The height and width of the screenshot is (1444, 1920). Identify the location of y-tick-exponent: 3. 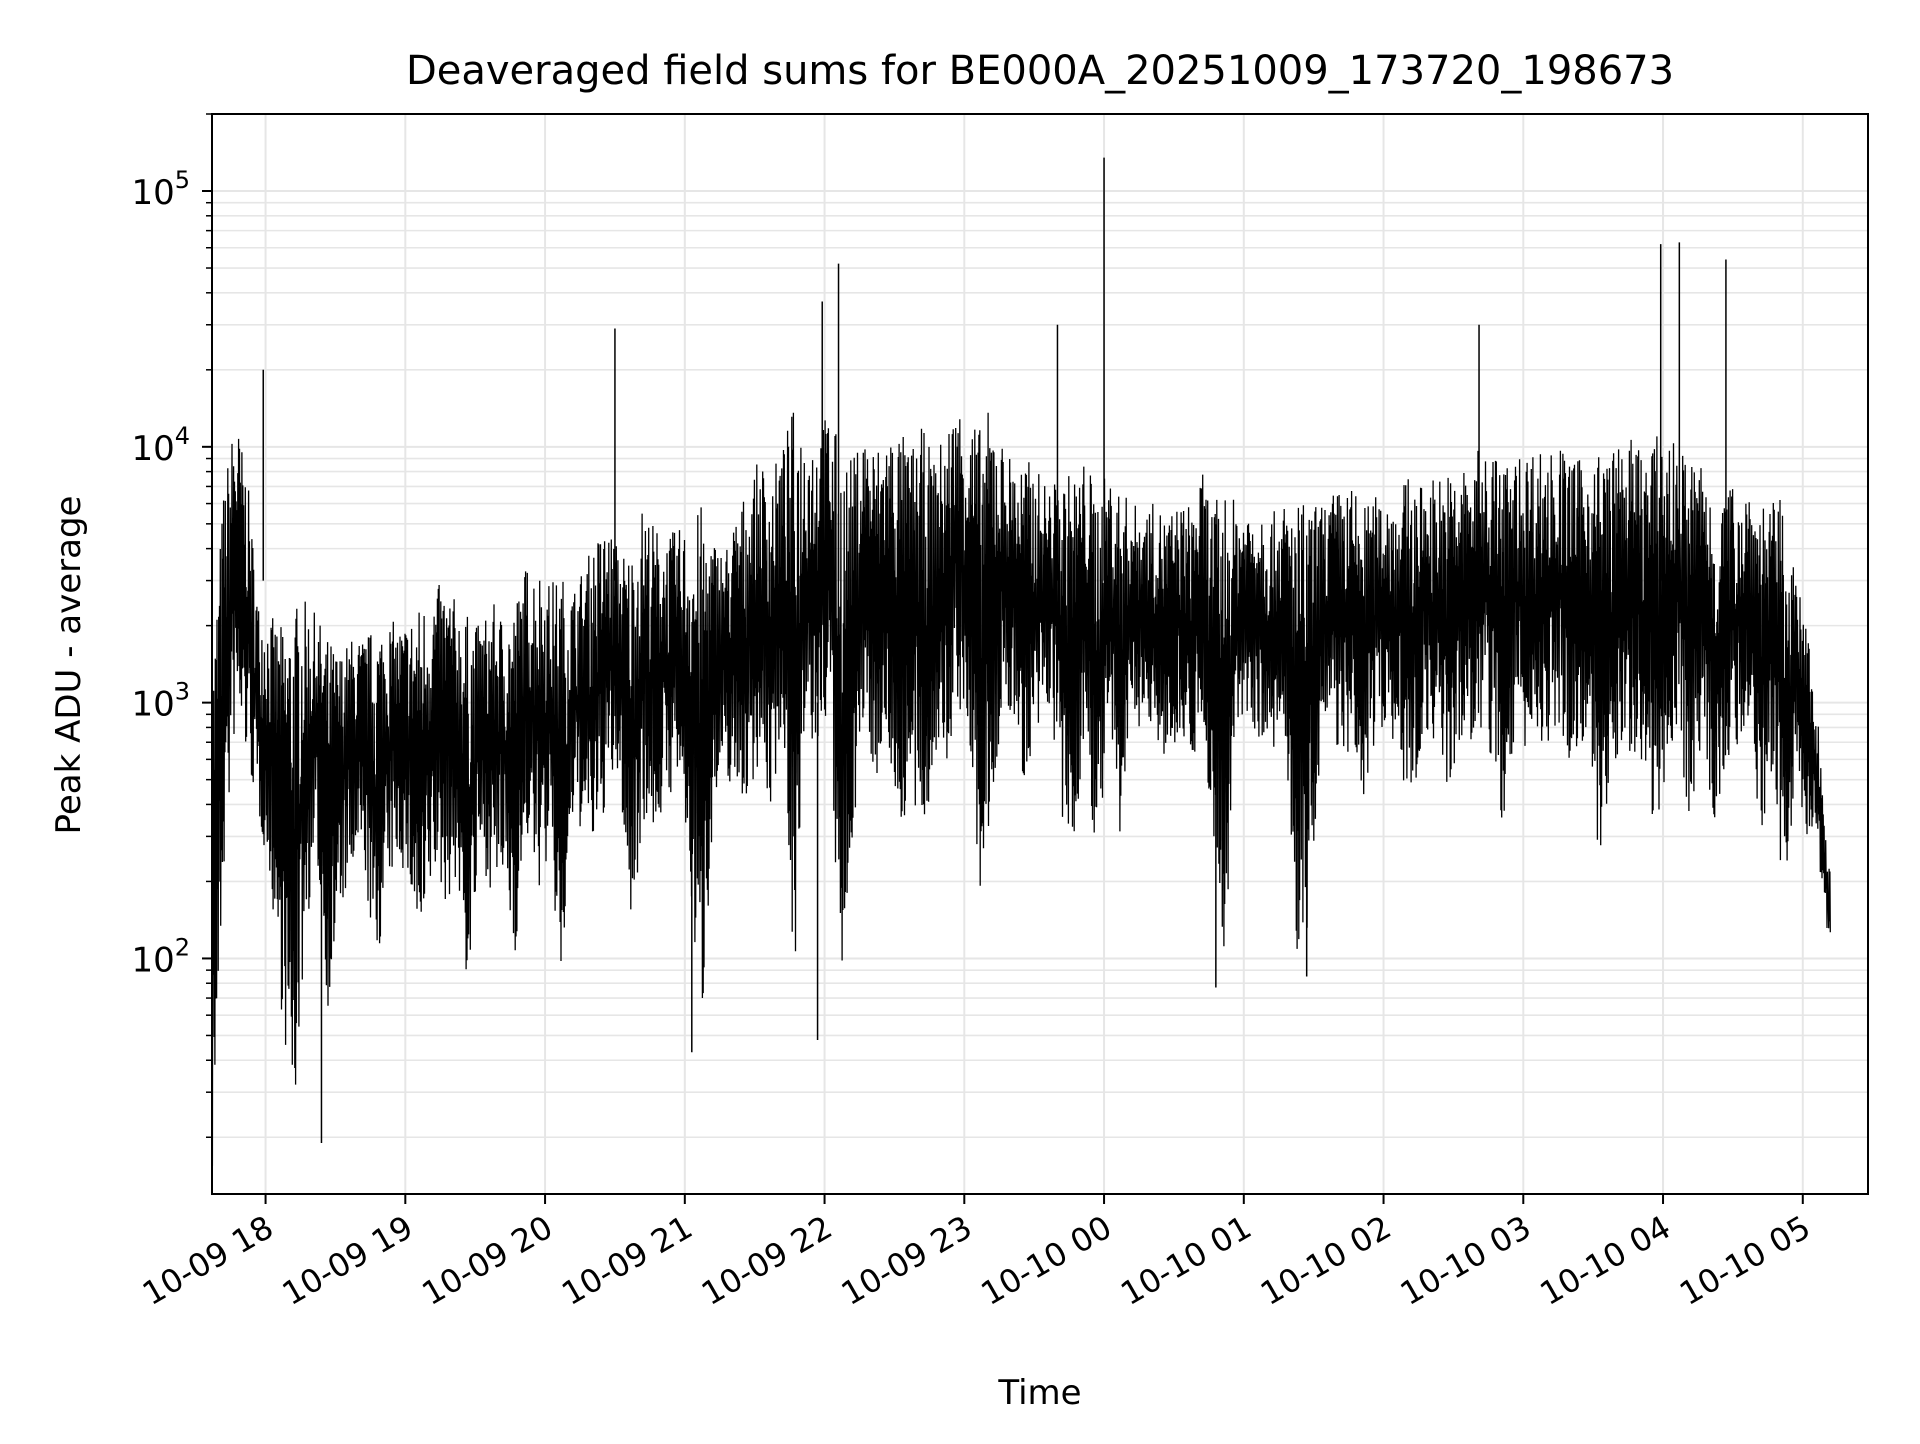
(182, 692).